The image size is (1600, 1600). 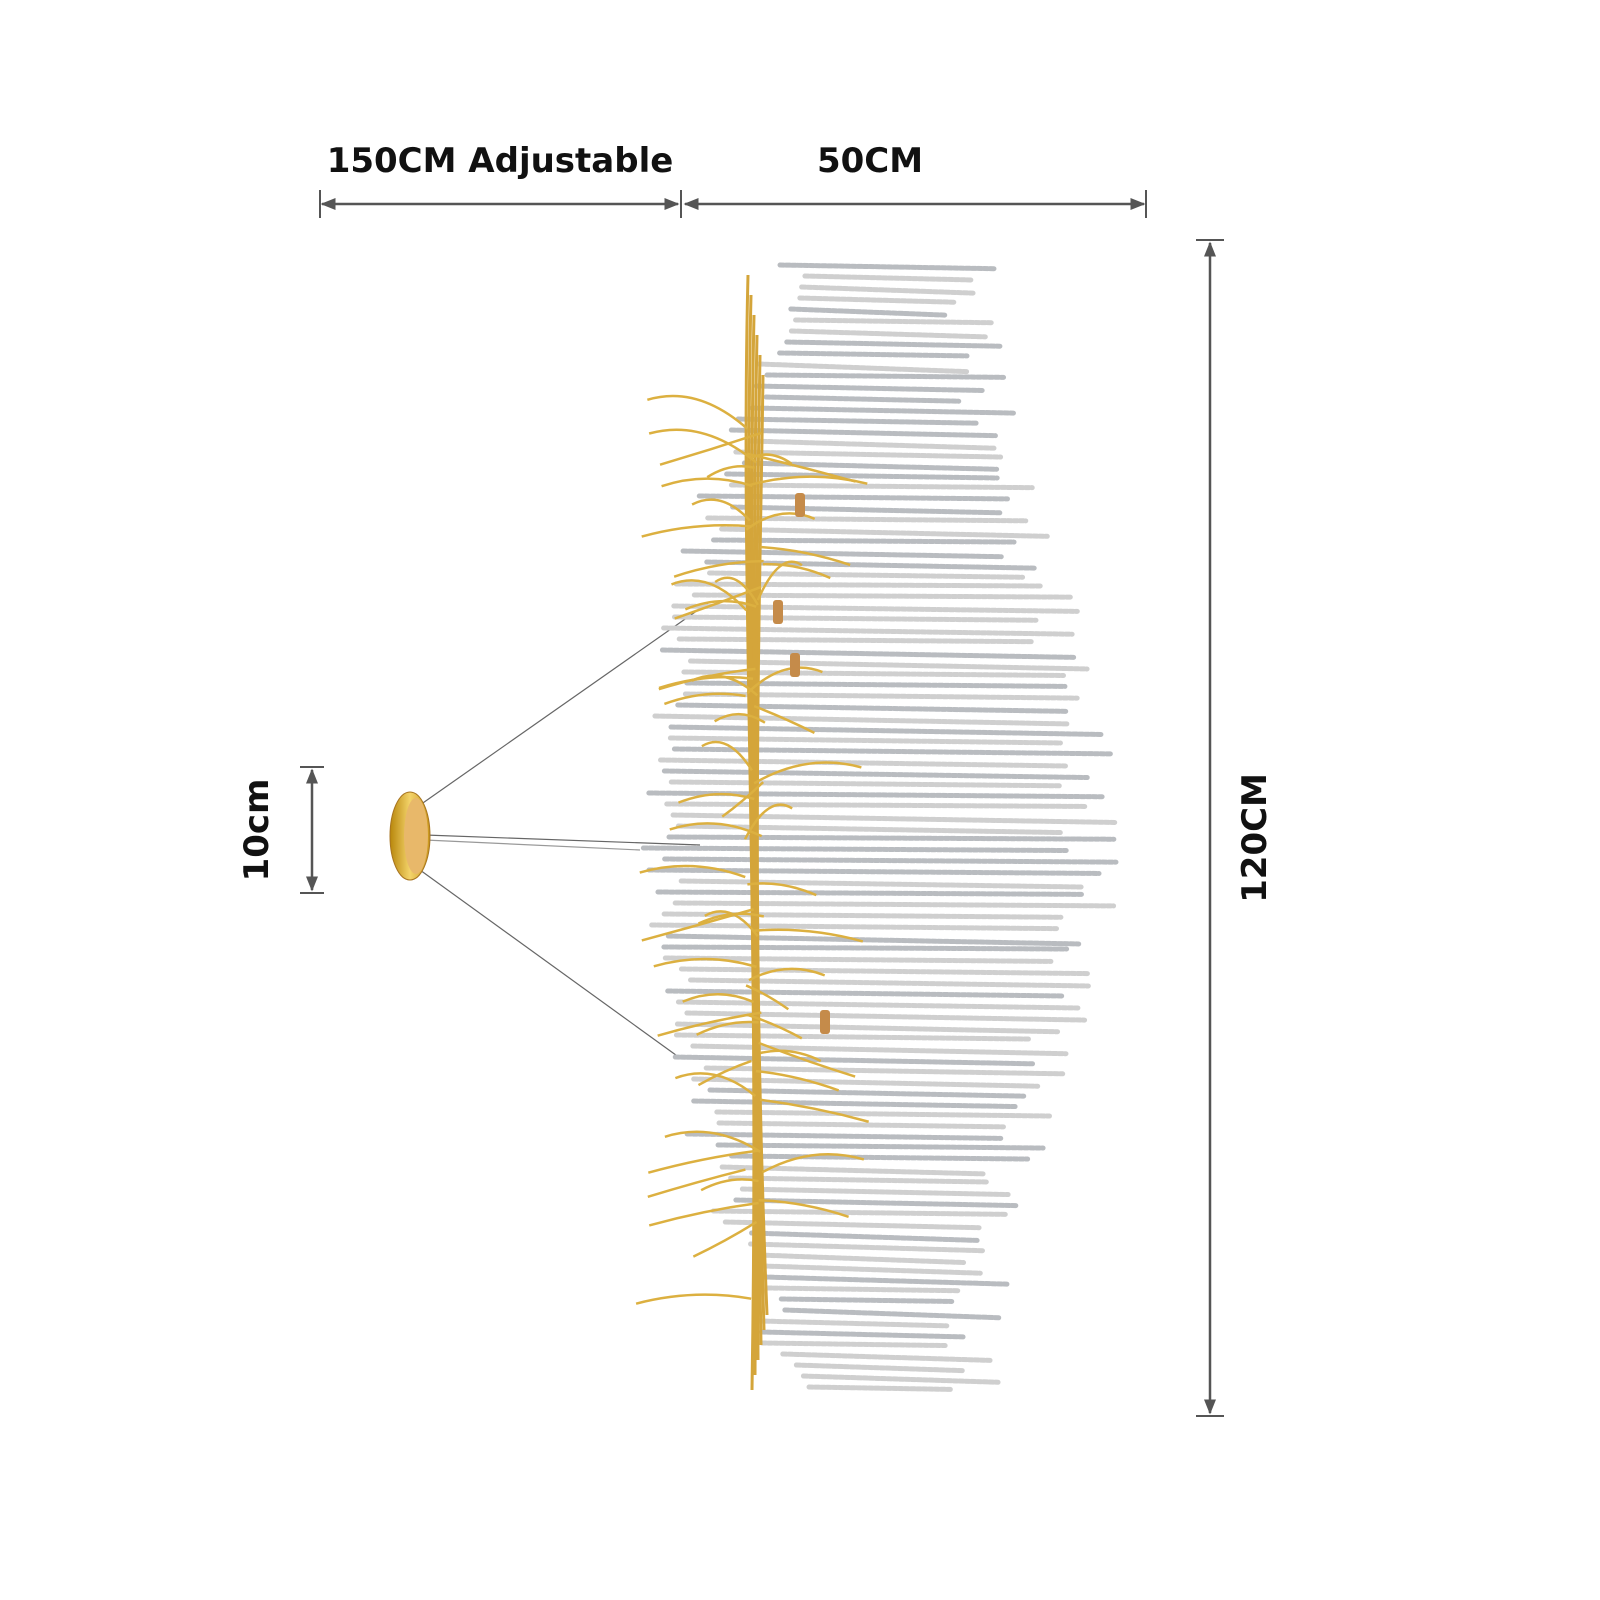 I want to click on gold-stem, so click(x=762, y=845).